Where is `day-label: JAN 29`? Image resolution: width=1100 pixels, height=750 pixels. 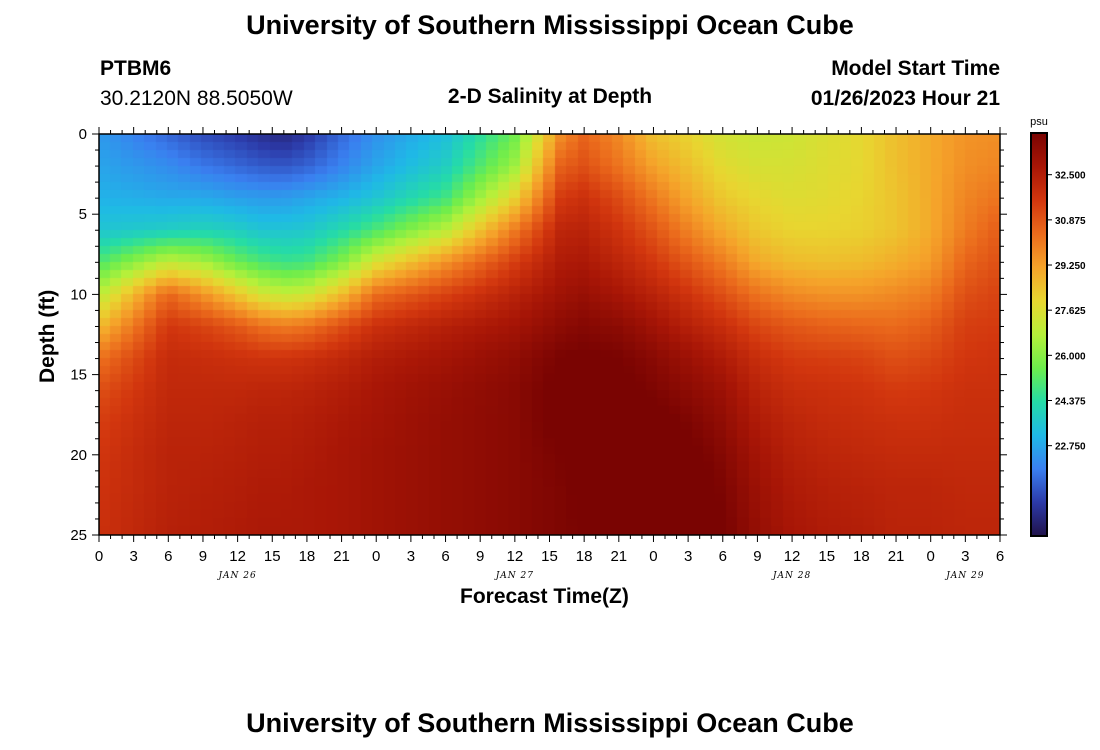
day-label: JAN 29 is located at coordinates (964, 576).